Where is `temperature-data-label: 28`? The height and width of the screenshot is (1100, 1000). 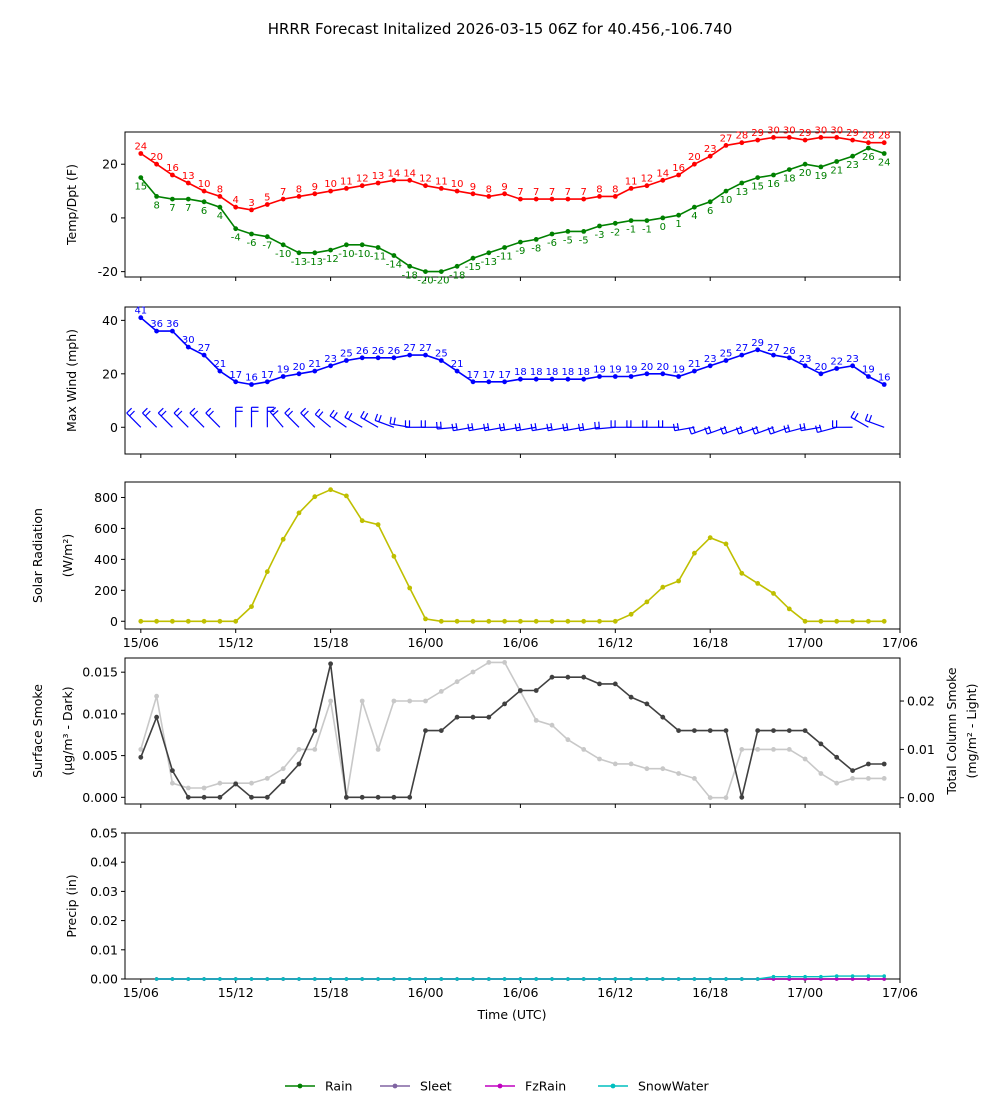 temperature-data-label: 28 is located at coordinates (741, 136).